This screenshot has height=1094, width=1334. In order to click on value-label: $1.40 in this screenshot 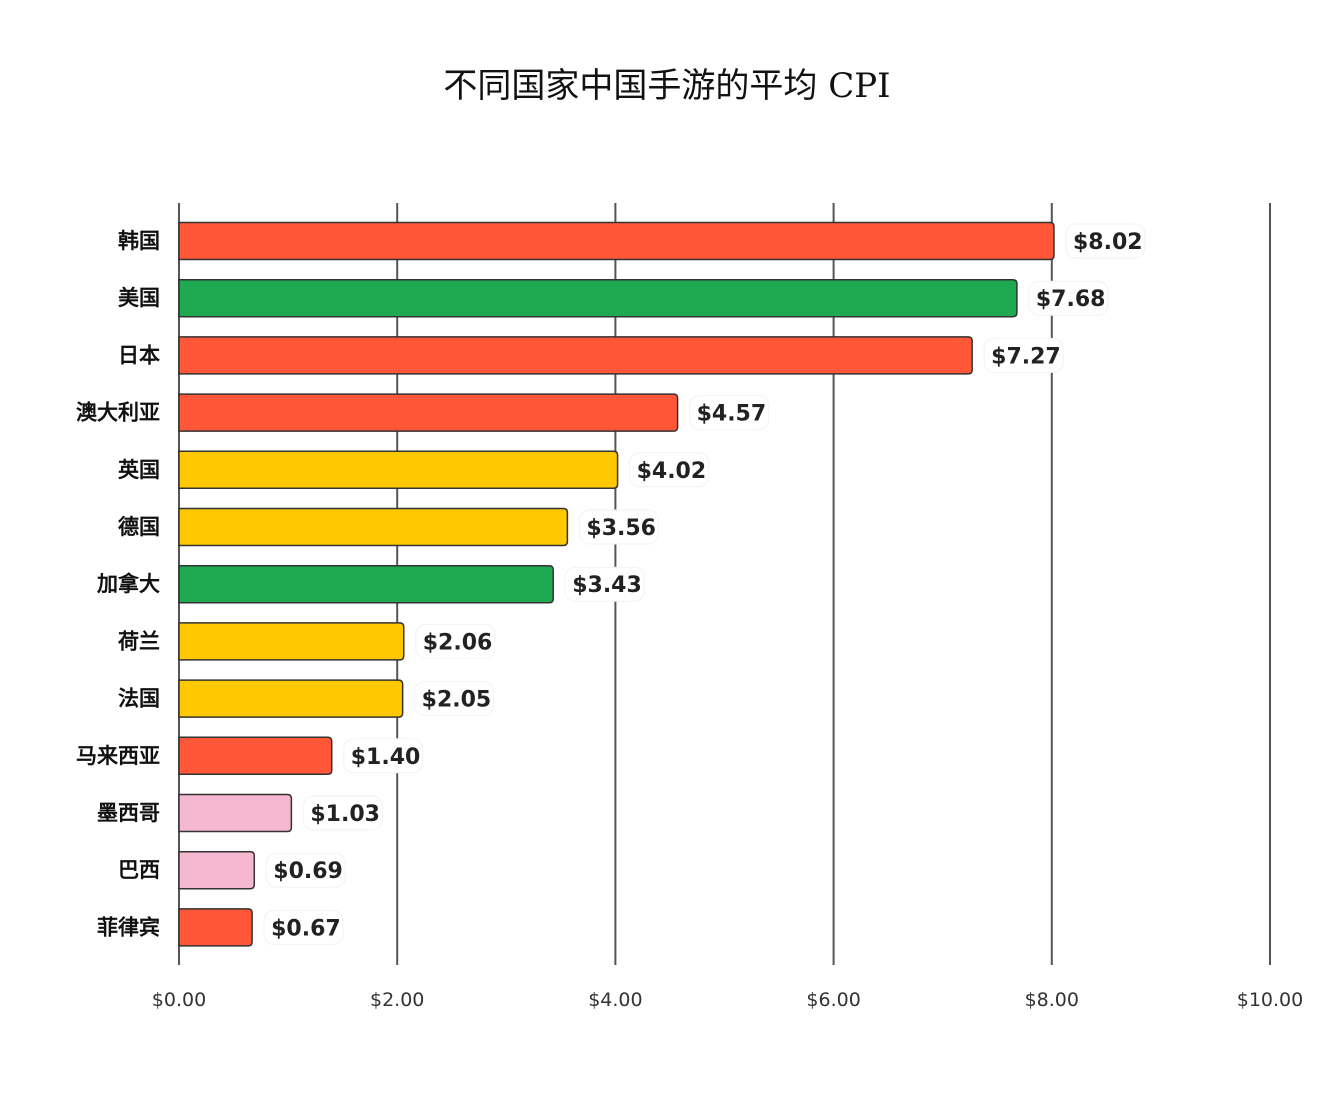, I will do `click(386, 757)`.